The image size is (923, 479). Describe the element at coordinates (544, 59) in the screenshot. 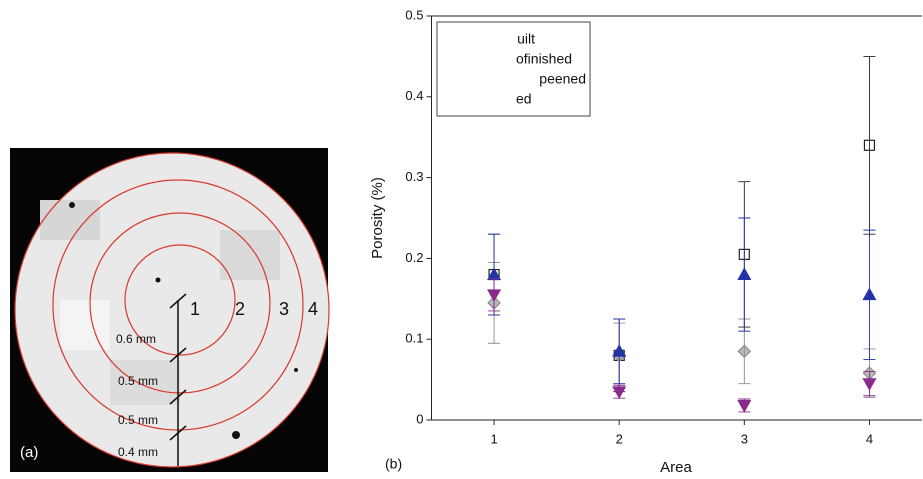

I see `legend-label: ofinished` at that location.